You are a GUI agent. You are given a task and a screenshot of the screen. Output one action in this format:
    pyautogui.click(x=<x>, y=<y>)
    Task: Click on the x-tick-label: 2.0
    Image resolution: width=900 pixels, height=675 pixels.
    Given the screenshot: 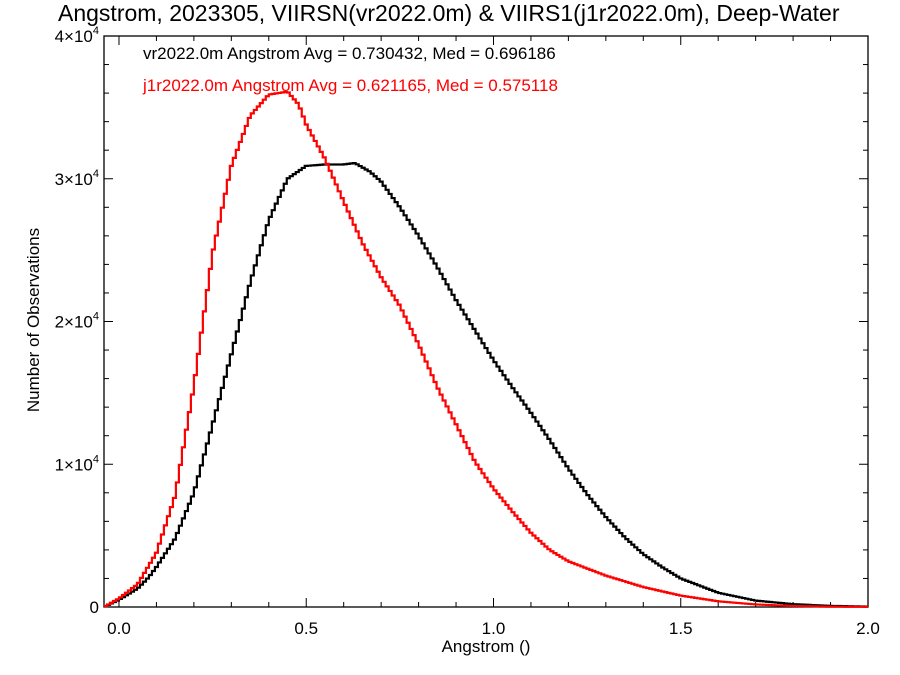 What is the action you would take?
    pyautogui.click(x=868, y=628)
    